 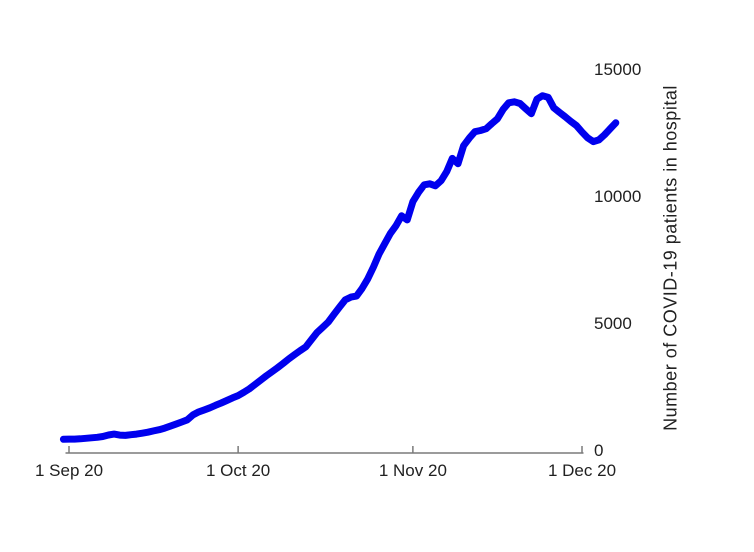 What do you see at coordinates (412, 470) in the screenshot?
I see `x-tick-label: 1 Nov 20` at bounding box center [412, 470].